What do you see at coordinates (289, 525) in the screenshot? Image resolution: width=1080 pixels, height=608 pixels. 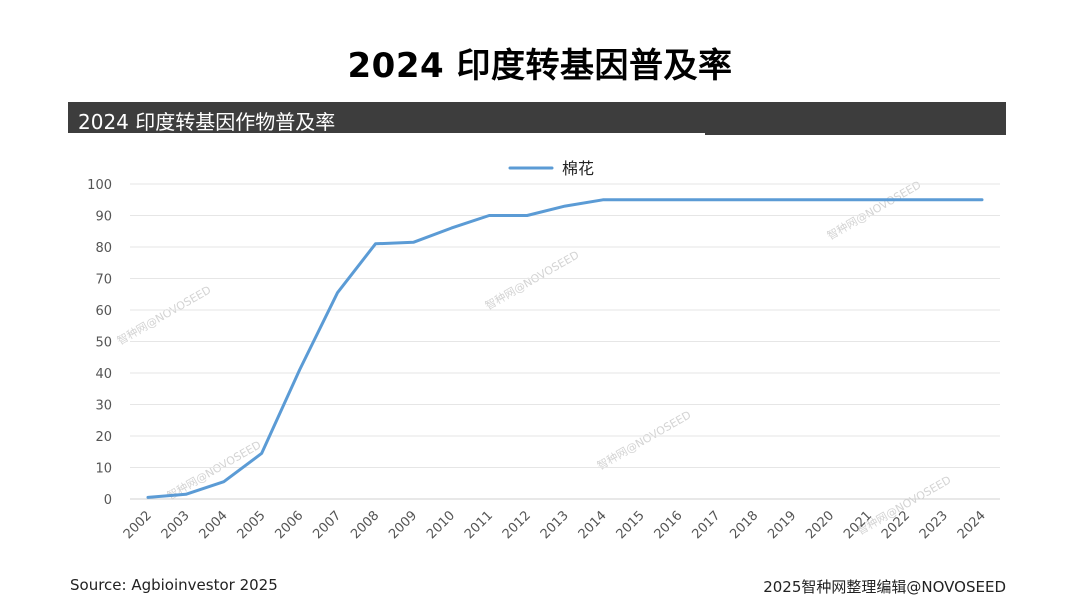 I see `x-tick-label: 2006` at bounding box center [289, 525].